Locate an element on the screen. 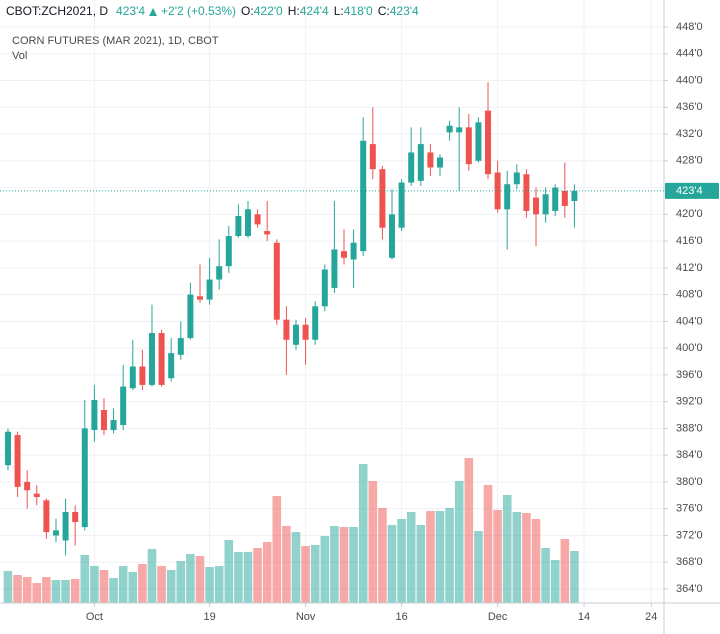 The image size is (720, 634). x-tick-label: 19 is located at coordinates (209, 617).